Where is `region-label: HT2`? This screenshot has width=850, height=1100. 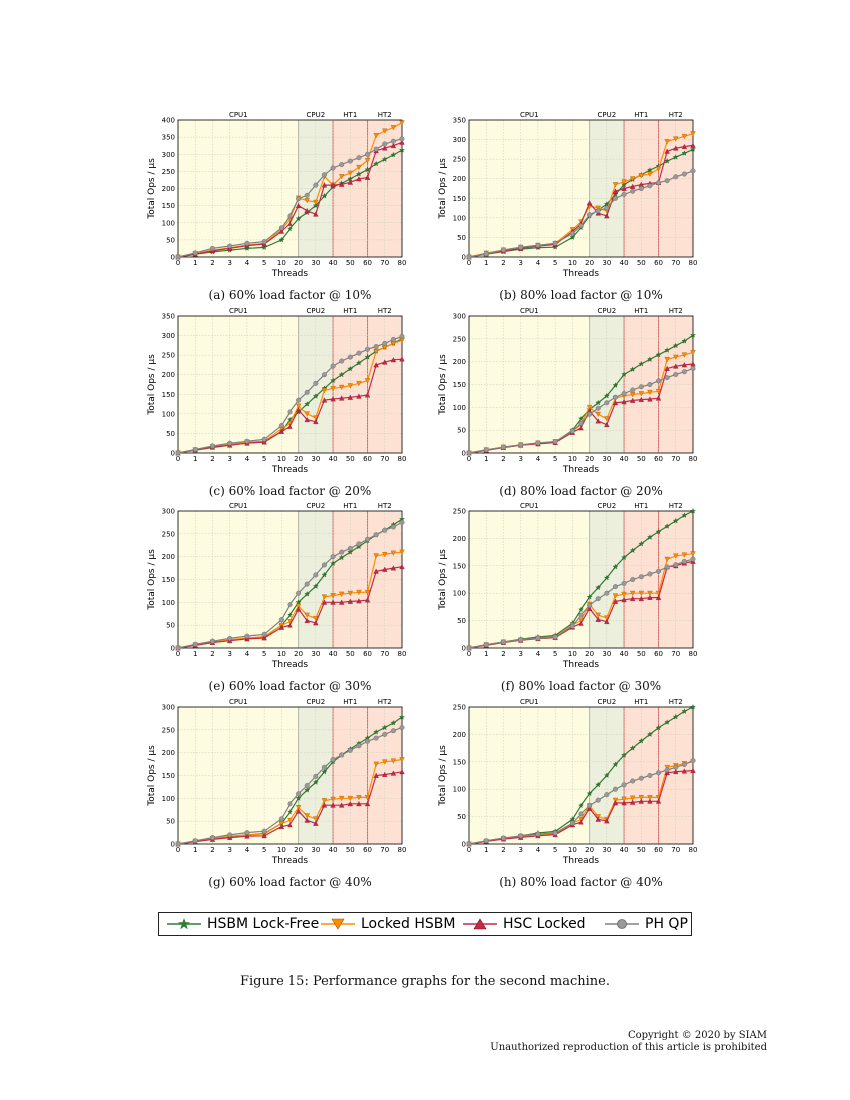 region-label: HT2 is located at coordinates (385, 115).